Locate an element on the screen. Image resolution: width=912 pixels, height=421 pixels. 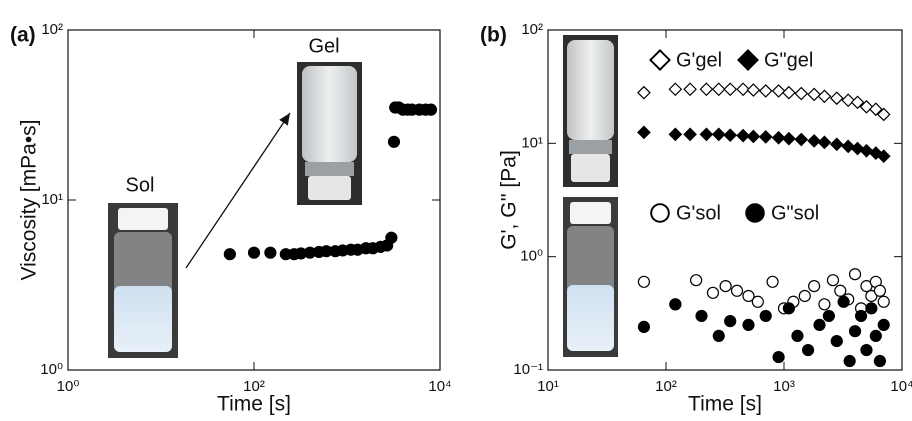
x-tick-label: 10⁰ is located at coordinates (68, 386).